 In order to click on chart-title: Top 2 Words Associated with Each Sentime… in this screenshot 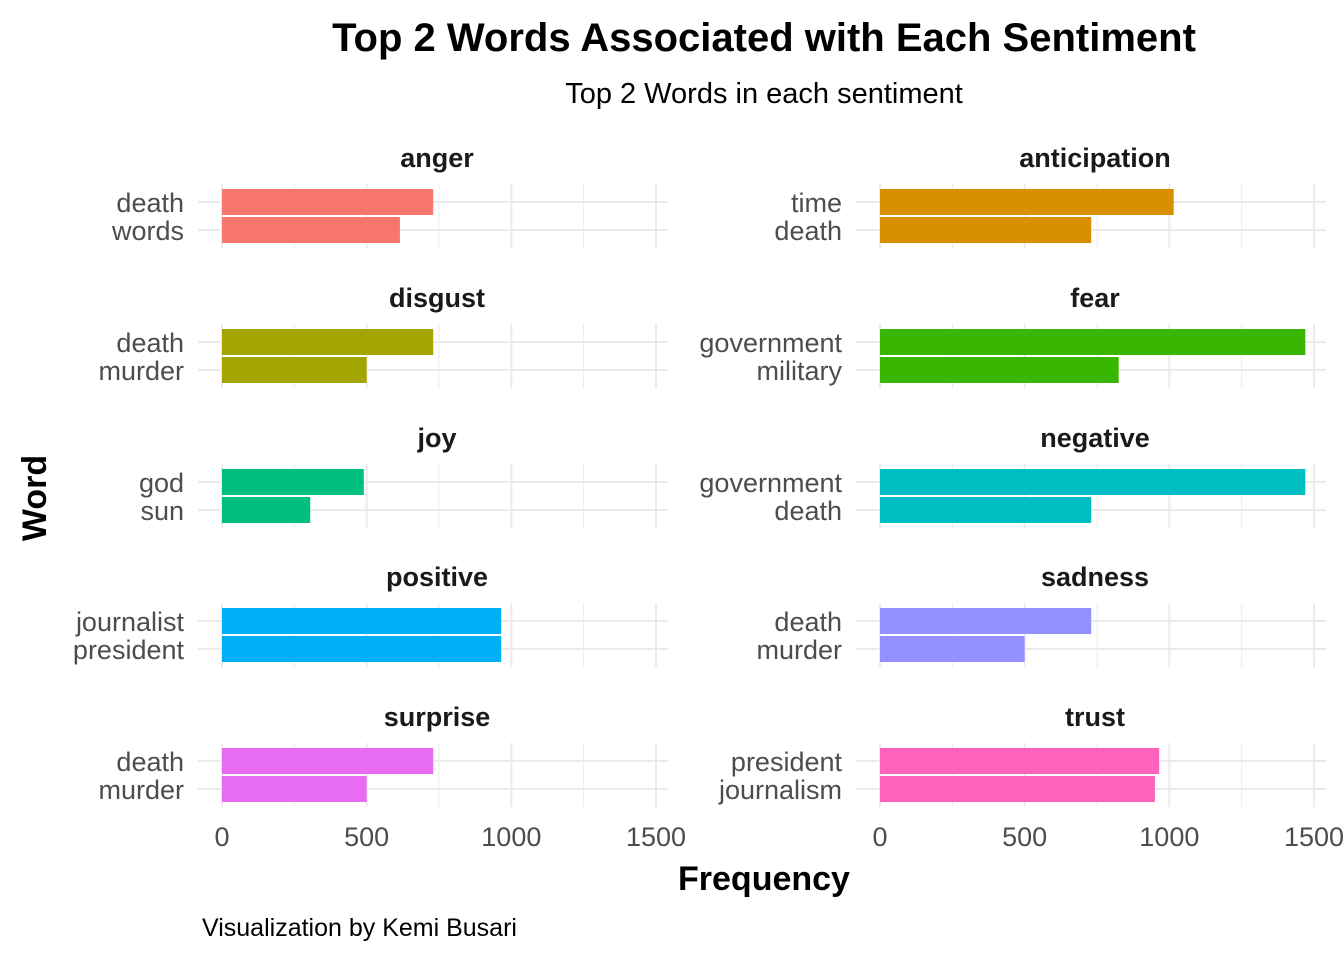, I will do `click(764, 38)`.